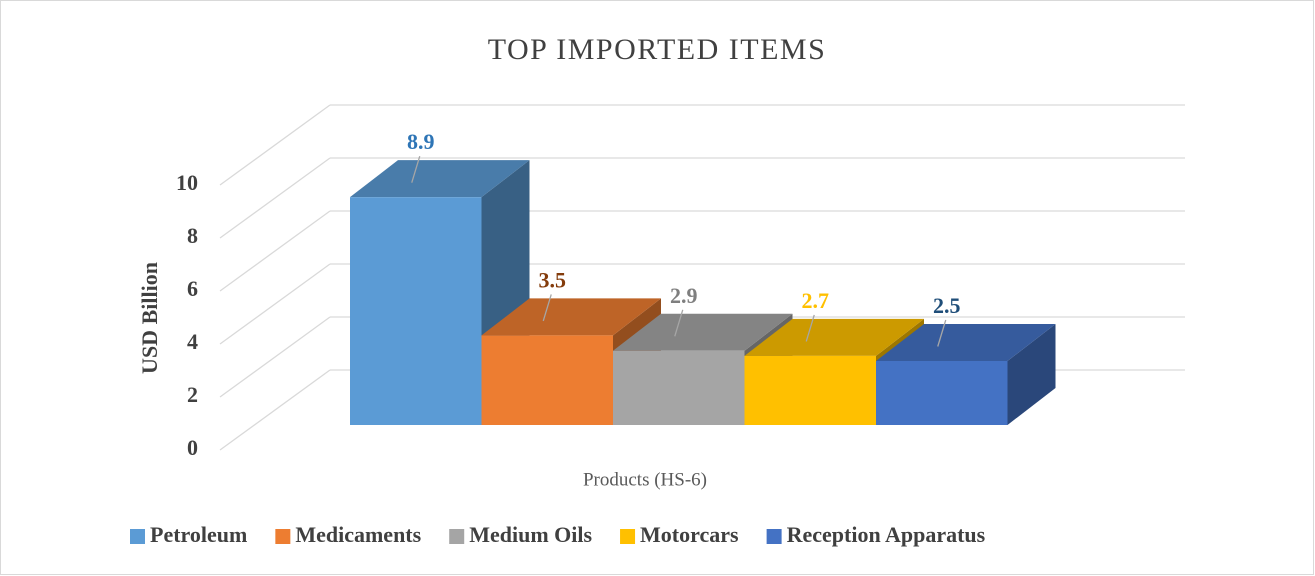 Image resolution: width=1315 pixels, height=576 pixels. Describe the element at coordinates (657, 49) in the screenshot. I see `chart-title: TOP IMPORTED ITEMS` at that location.